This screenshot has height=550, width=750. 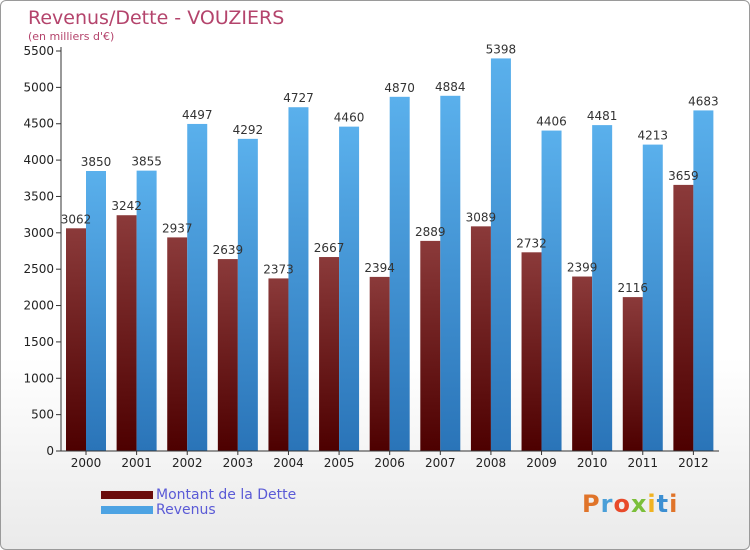 I want to click on revenus-value-2001: 3855, so click(x=146, y=162).